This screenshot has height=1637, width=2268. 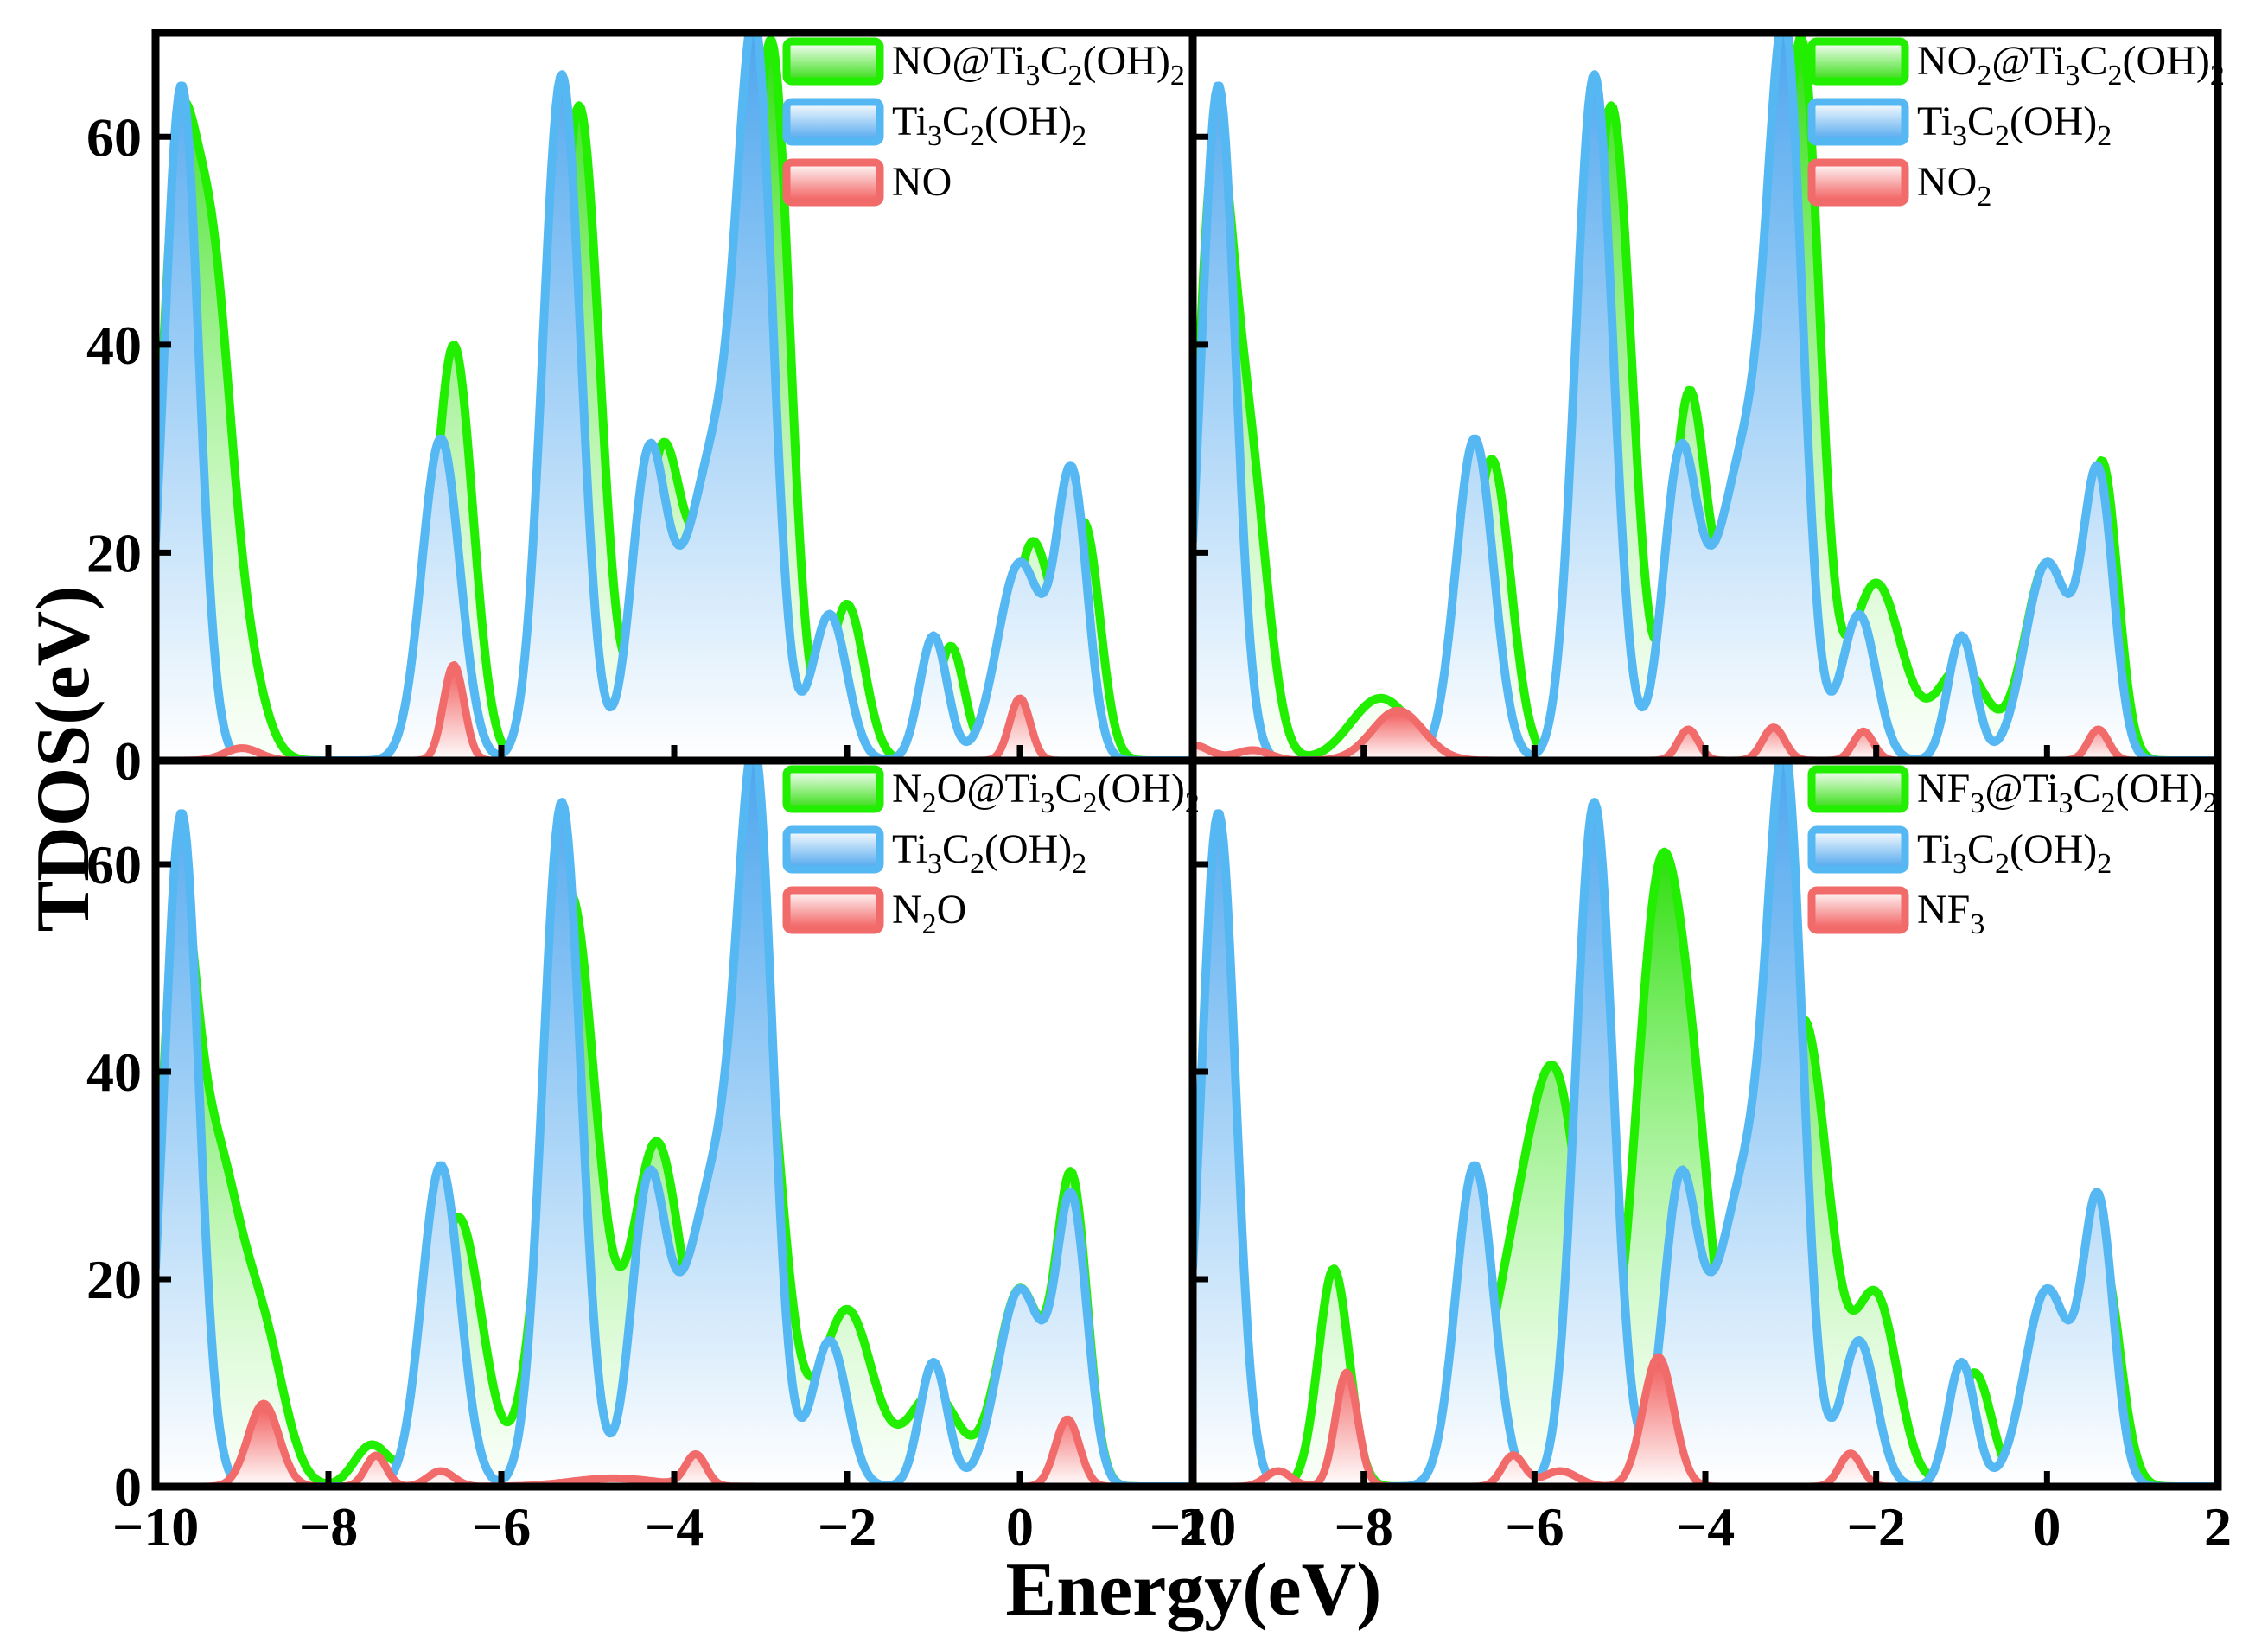 I want to click on legend-label: NO, so click(x=922, y=182).